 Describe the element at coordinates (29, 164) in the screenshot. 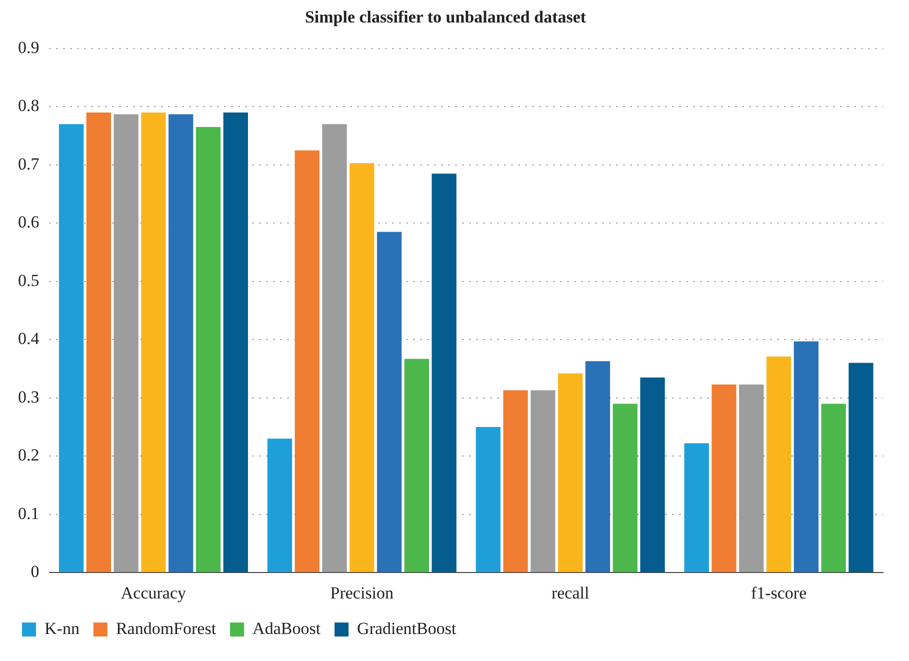

I see `y-tick-label: 0.7` at that location.